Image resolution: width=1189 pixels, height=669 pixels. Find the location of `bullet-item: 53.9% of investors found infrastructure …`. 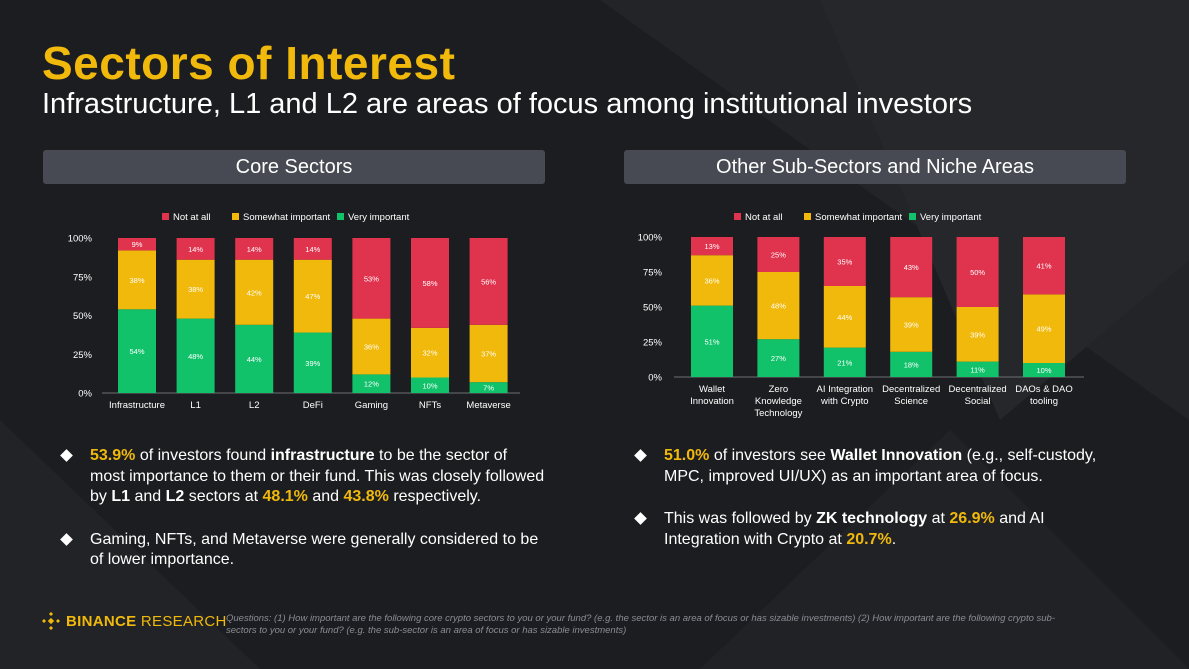

bullet-item: 53.9% of investors found infrastructure … is located at coordinates (302, 477).